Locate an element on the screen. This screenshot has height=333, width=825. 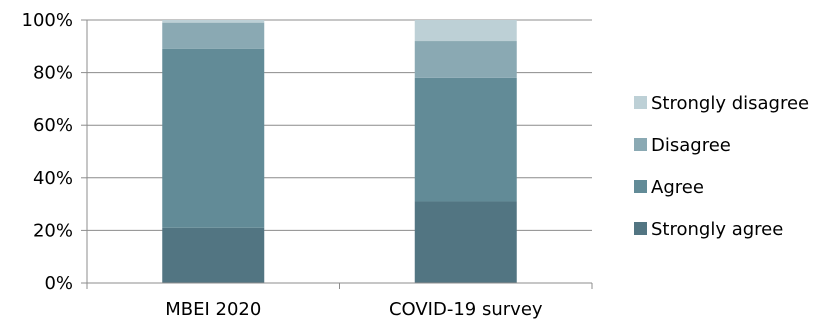
y-tick-label: 100% is located at coordinates (47, 20).